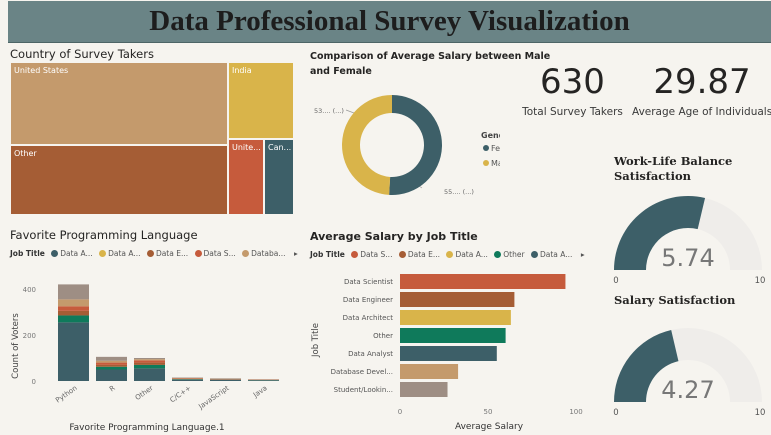 This screenshot has height=435, width=771. Describe the element at coordinates (329, 111) in the screenshot. I see `donut-label-male: 53.... (...)` at that location.